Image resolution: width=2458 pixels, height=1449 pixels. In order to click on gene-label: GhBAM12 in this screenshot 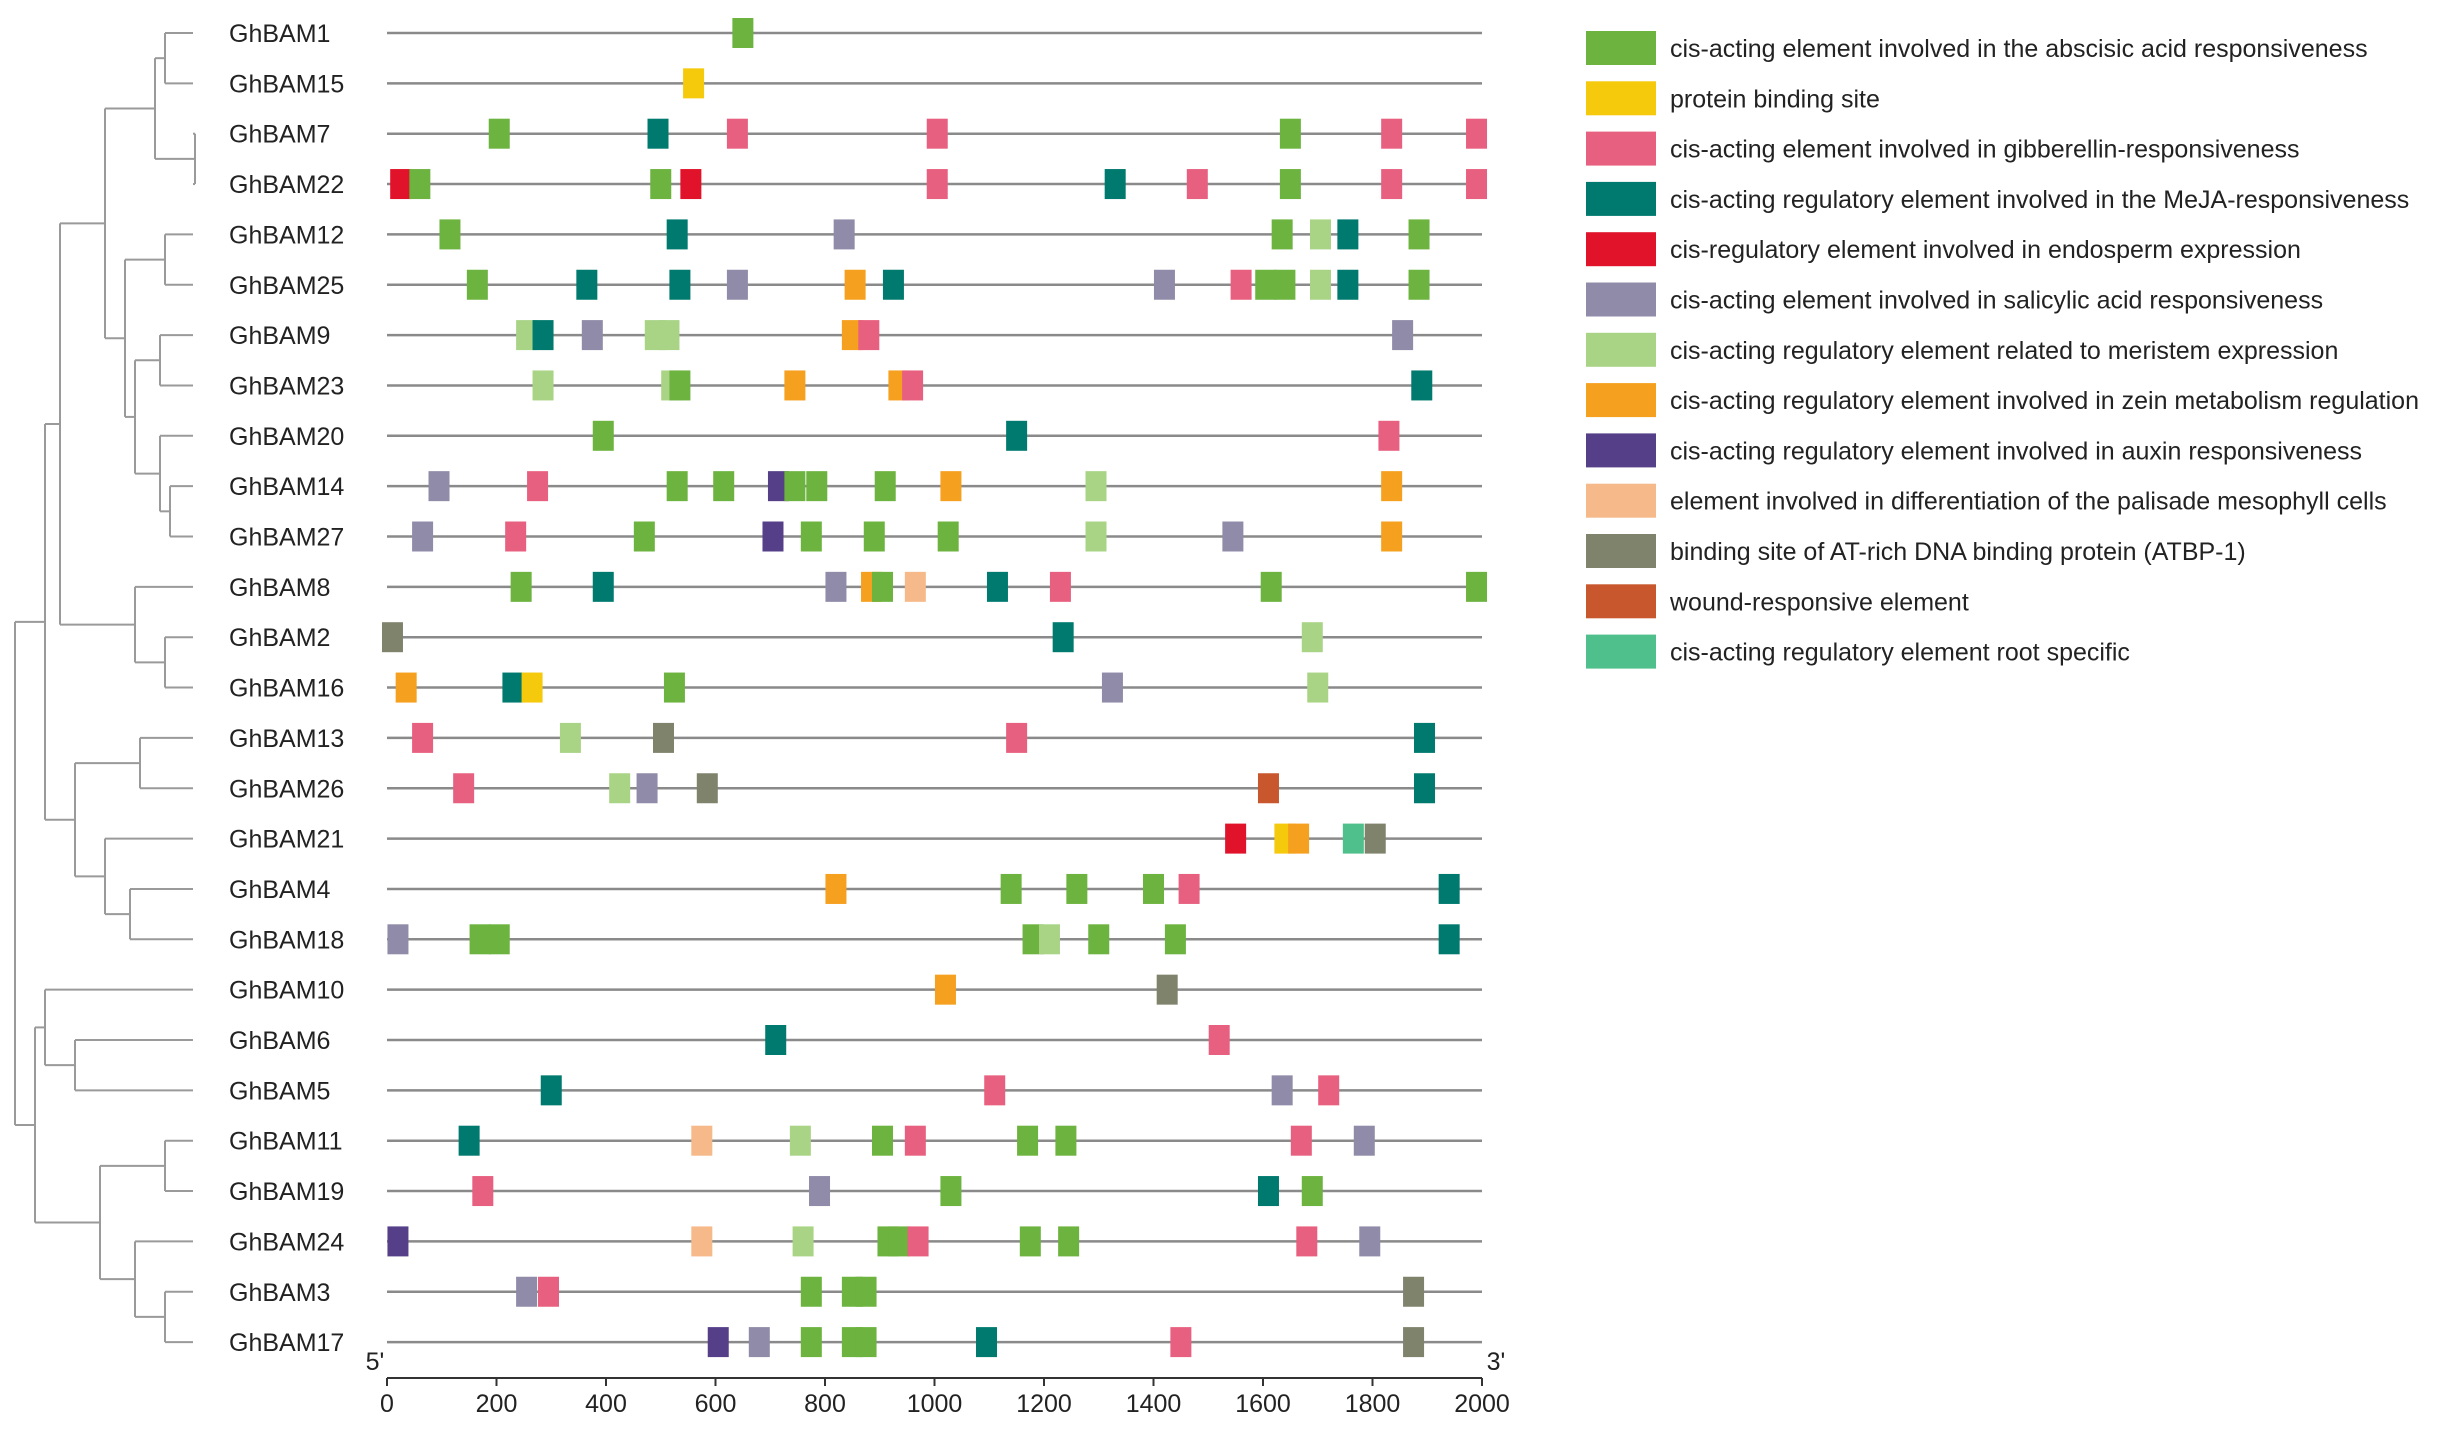, I will do `click(286, 235)`.